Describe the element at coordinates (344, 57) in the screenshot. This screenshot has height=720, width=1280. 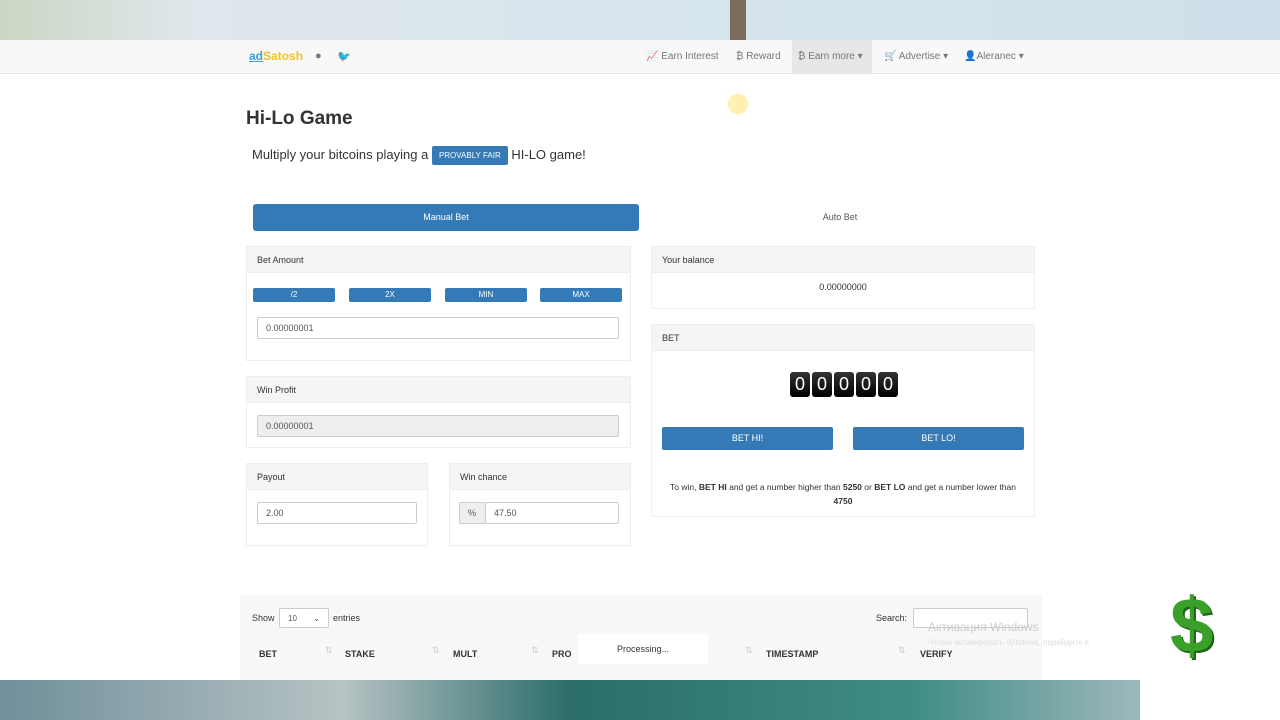
I see `twitter-icon: 🐦` at that location.